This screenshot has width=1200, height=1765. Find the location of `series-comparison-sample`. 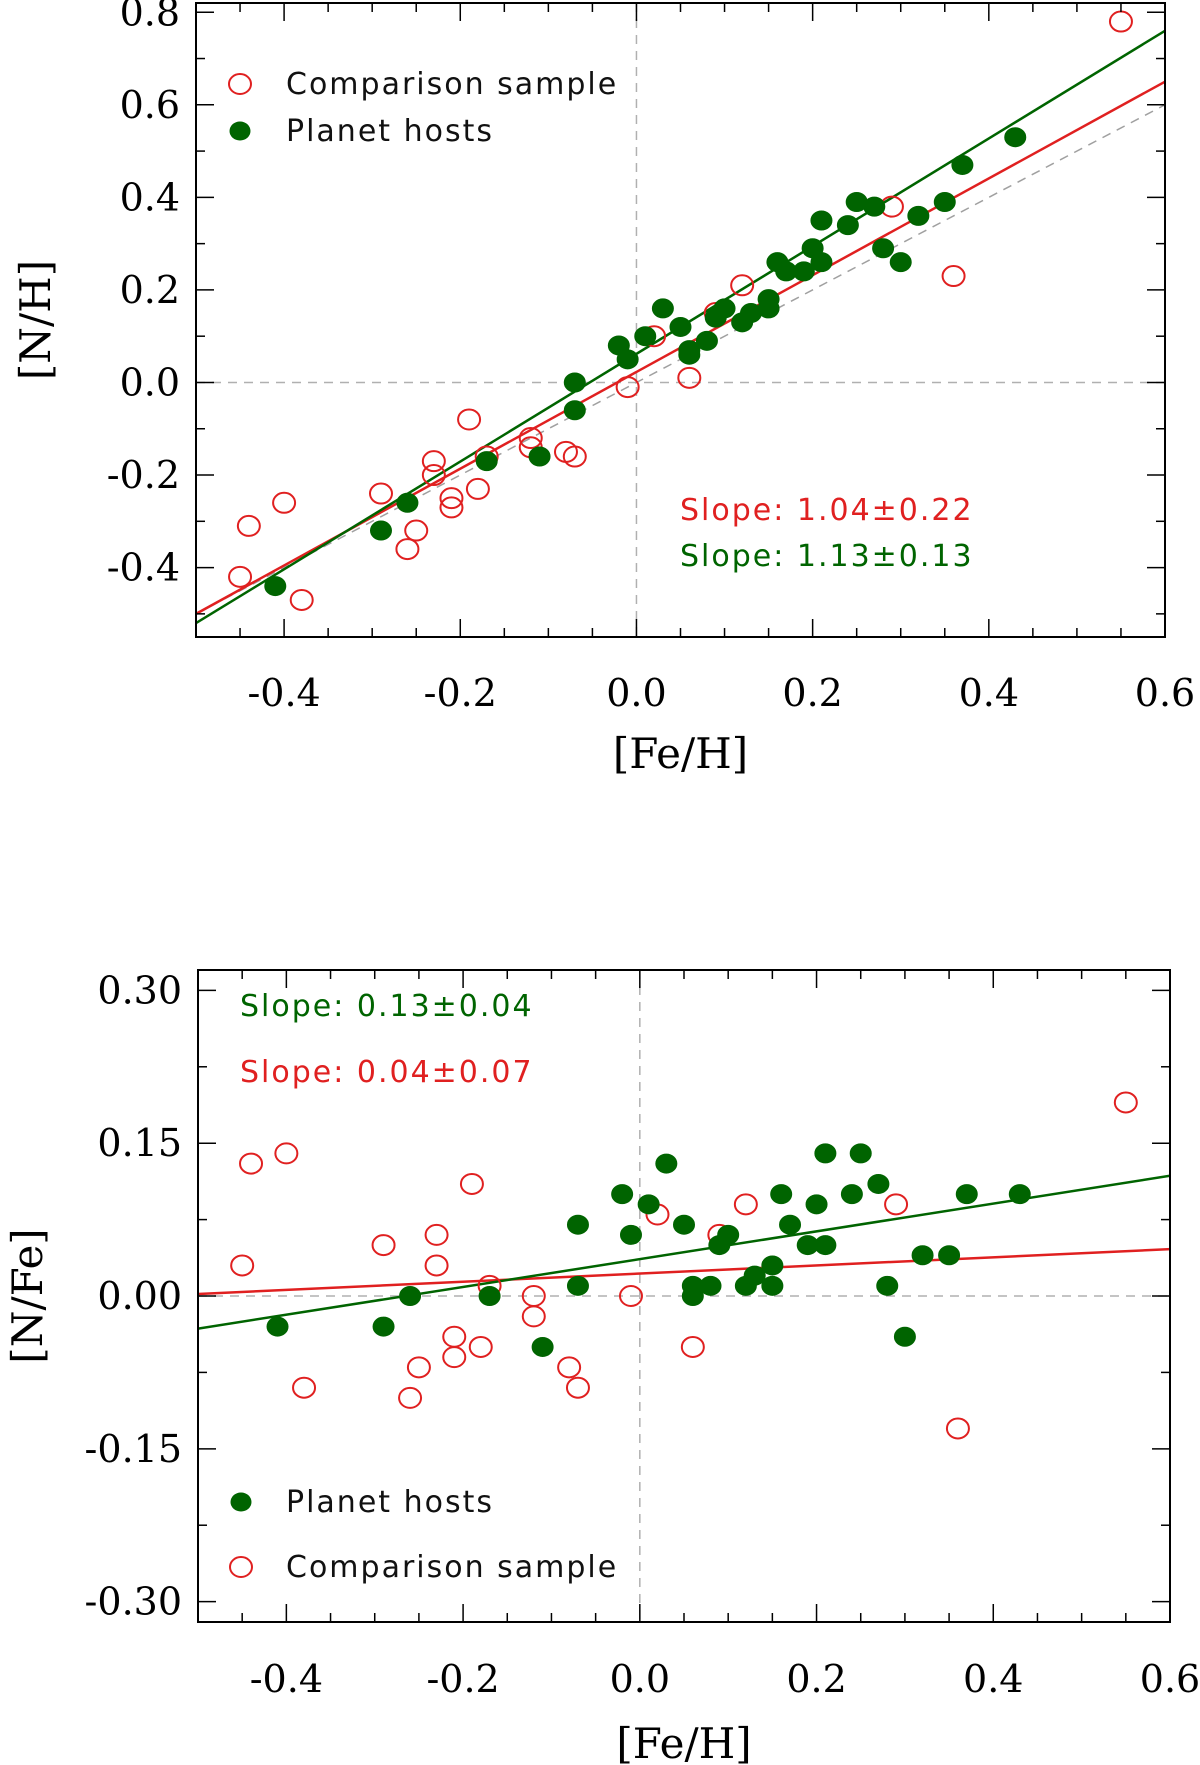

series-comparison-sample is located at coordinates (684, 1265).